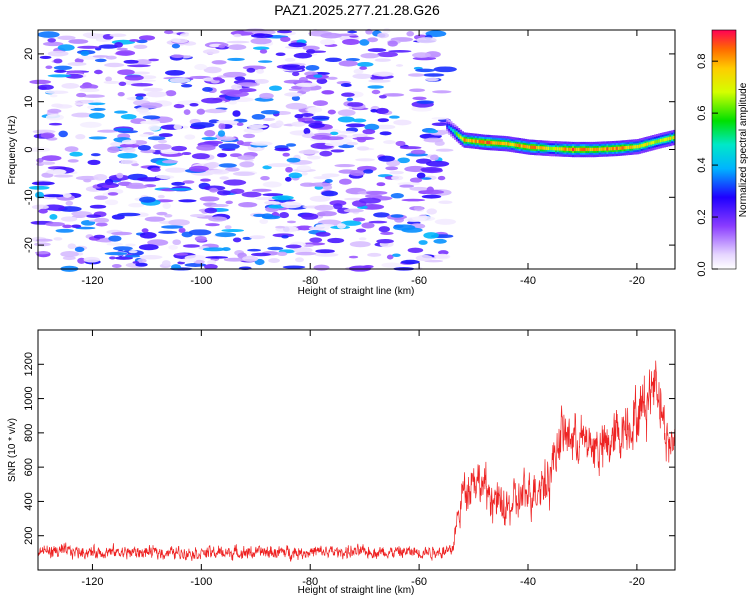 Image resolution: width=750 pixels, height=600 pixels. What do you see at coordinates (356, 590) in the screenshot?
I see `snr-x-label: Height of straight line (km)` at bounding box center [356, 590].